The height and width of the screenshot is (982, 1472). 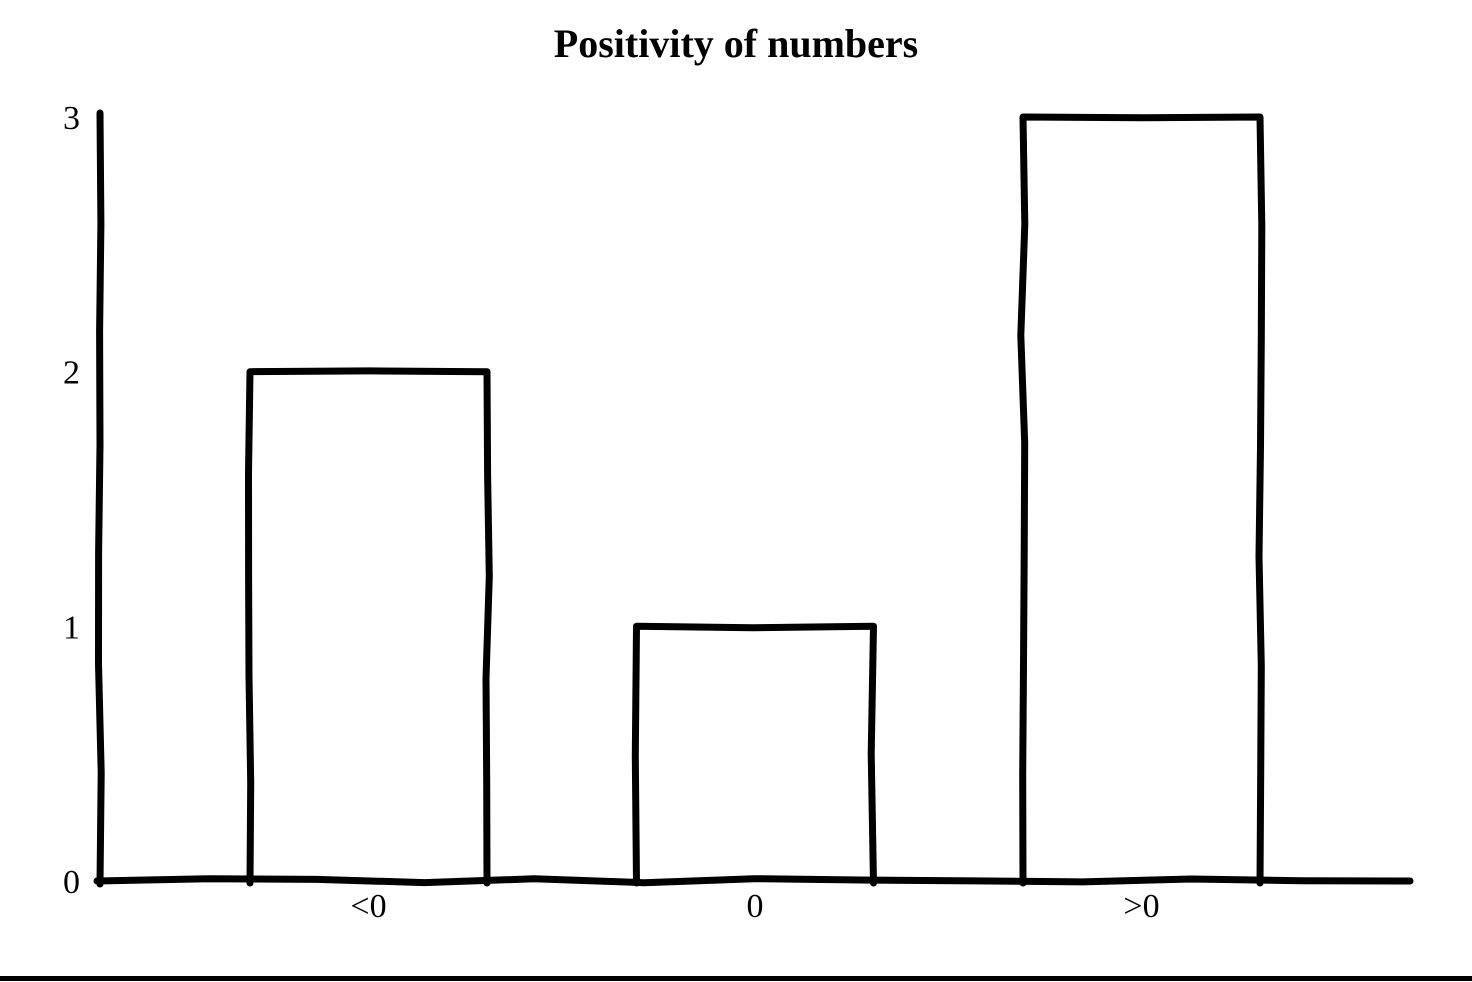 I want to click on y-axis-line, so click(x=100, y=498).